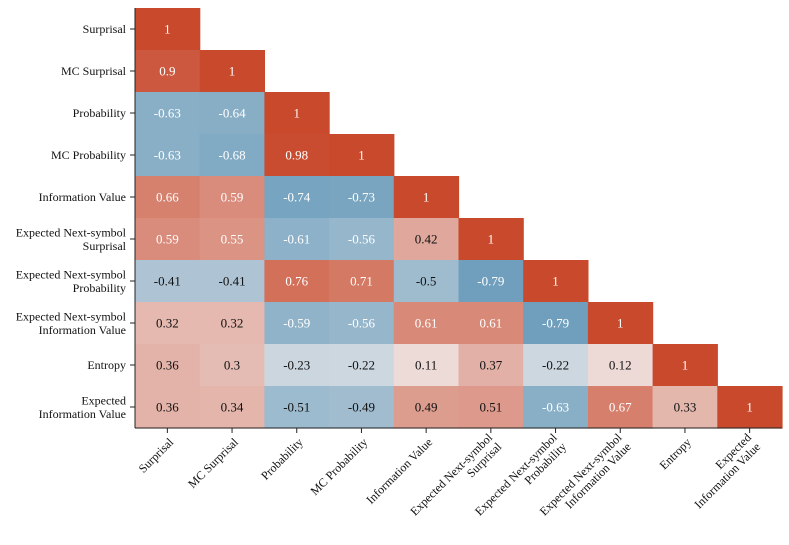 This screenshot has width=789, height=545. I want to click on heatmap-cell-value: -0.68, so click(232, 155).